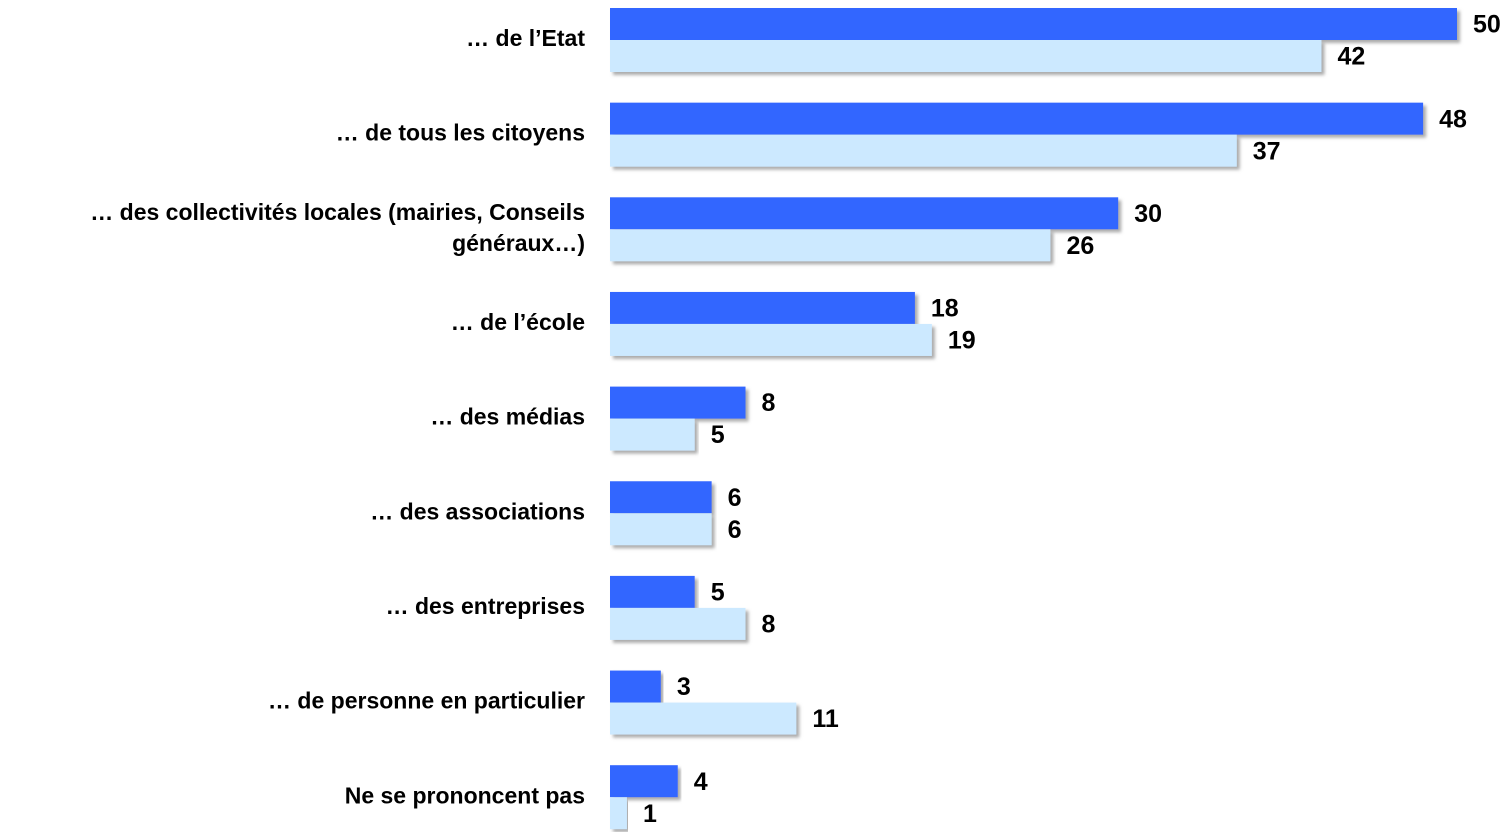  I want to click on value-label: 19, so click(962, 341).